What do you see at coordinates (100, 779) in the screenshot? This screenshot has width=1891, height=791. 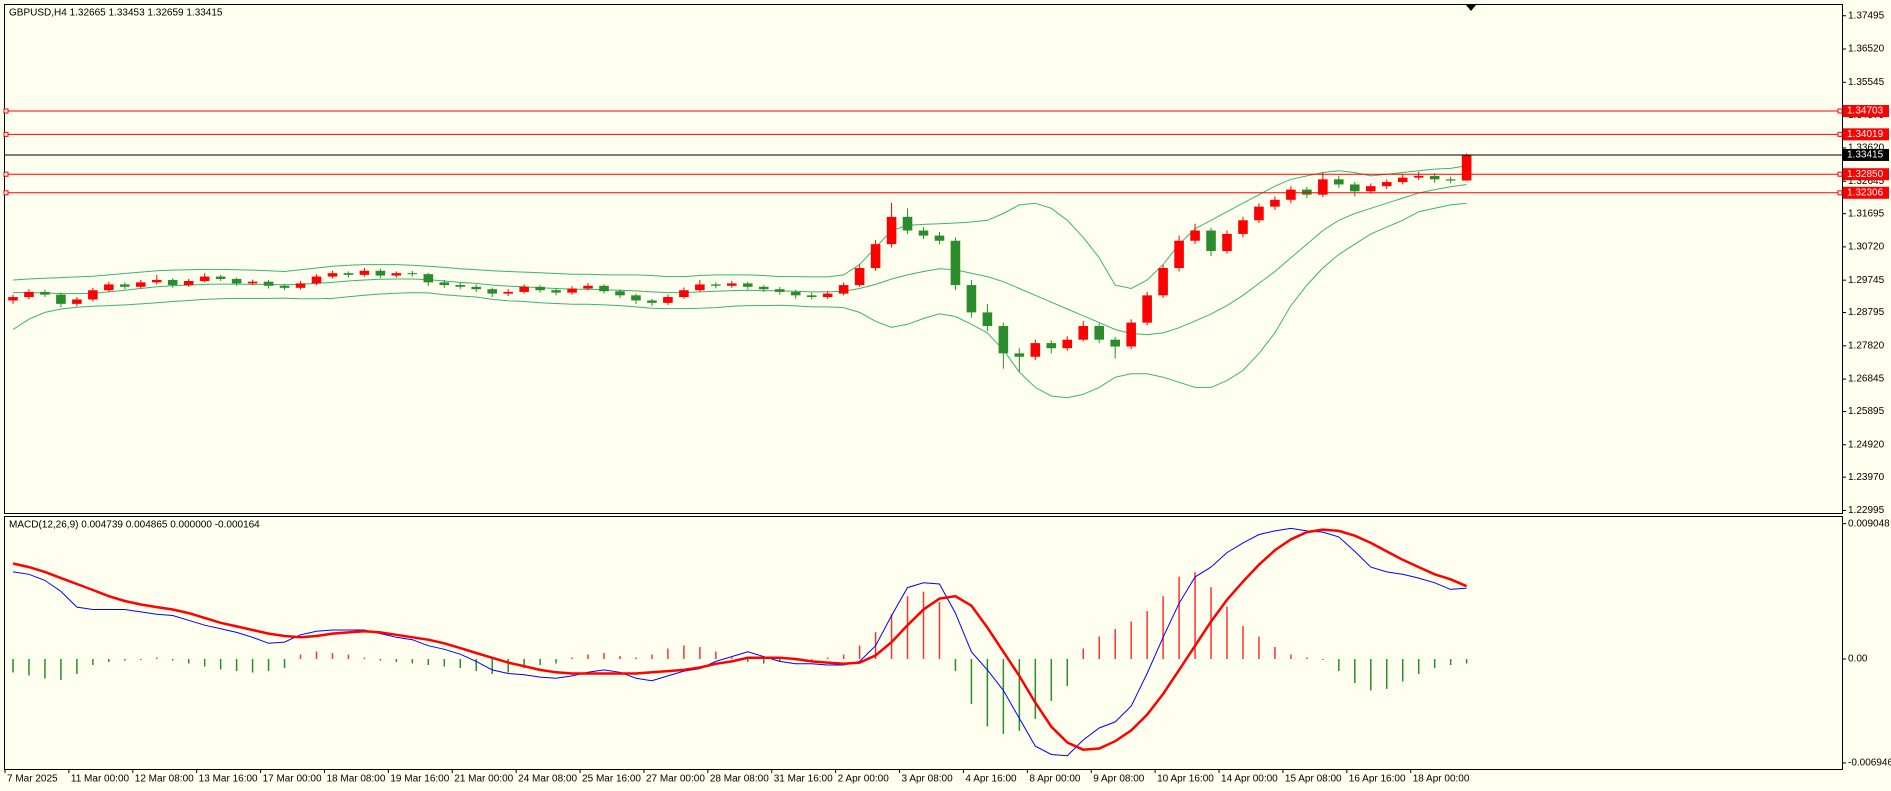 I see `x-tick-label: 11 Mar 00:00` at bounding box center [100, 779].